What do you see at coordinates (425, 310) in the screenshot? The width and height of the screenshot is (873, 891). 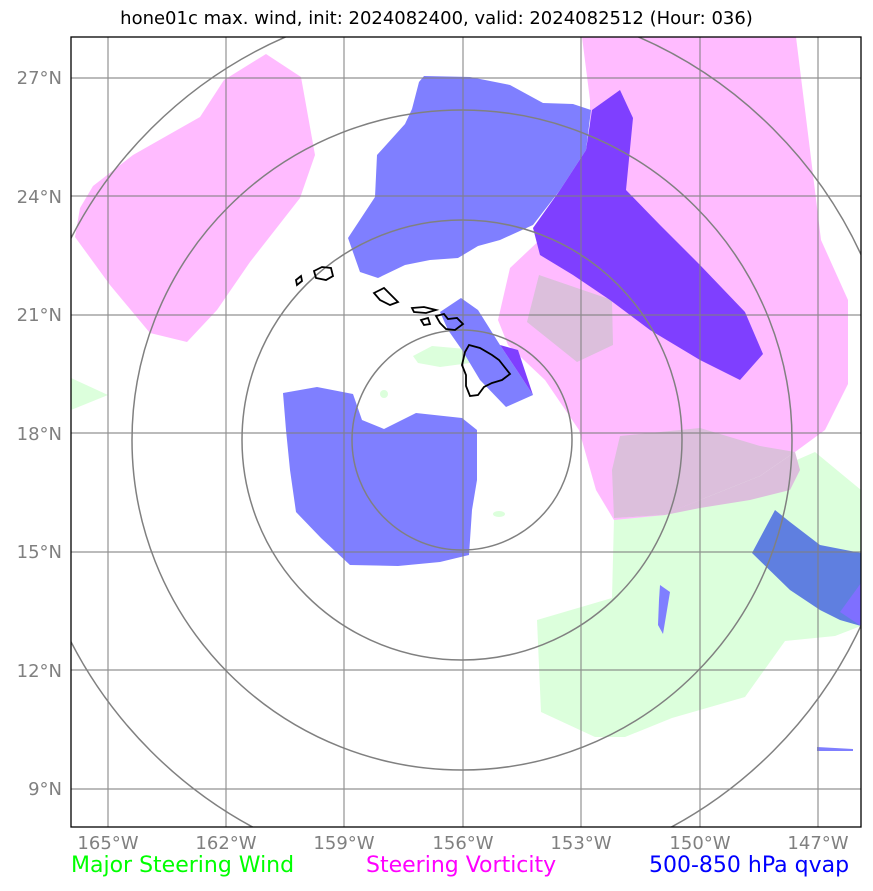 I see `island-molokai` at bounding box center [425, 310].